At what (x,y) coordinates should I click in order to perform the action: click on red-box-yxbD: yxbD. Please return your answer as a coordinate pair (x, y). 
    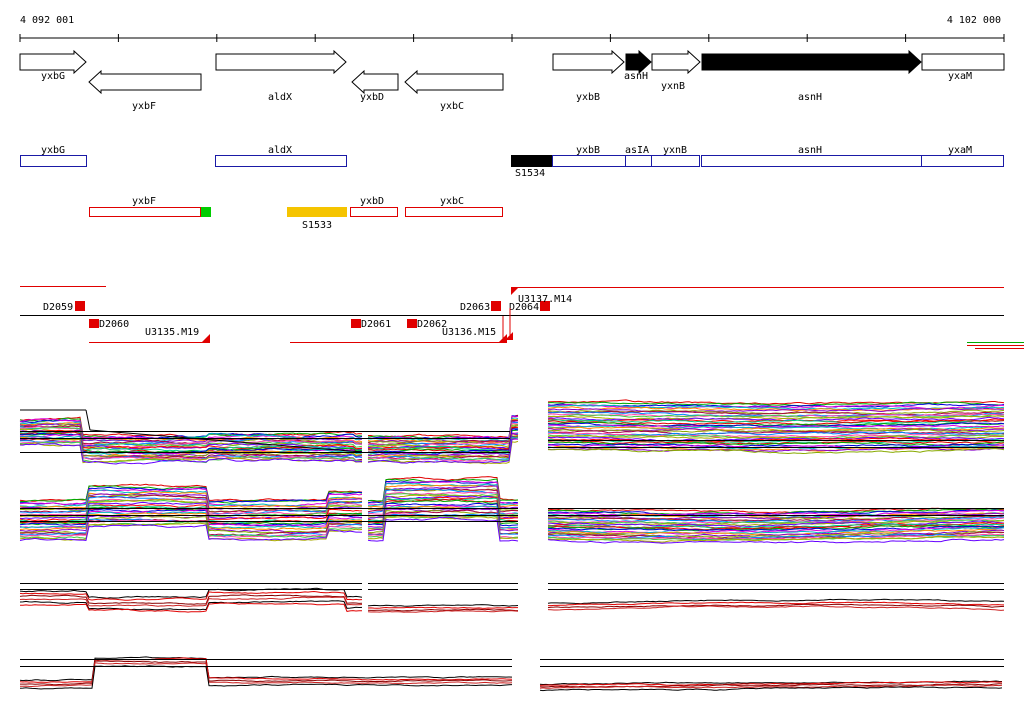
    Looking at the image, I should click on (374, 206).